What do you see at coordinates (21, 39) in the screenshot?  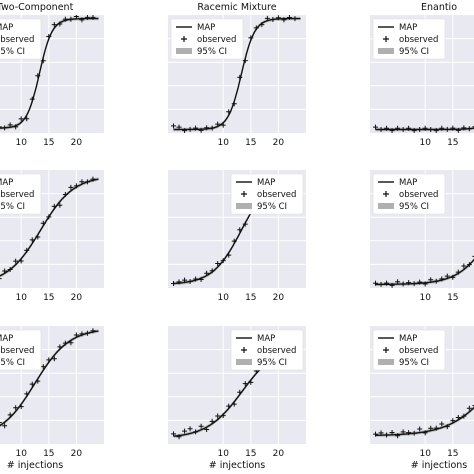 I see `legend-box` at bounding box center [21, 39].